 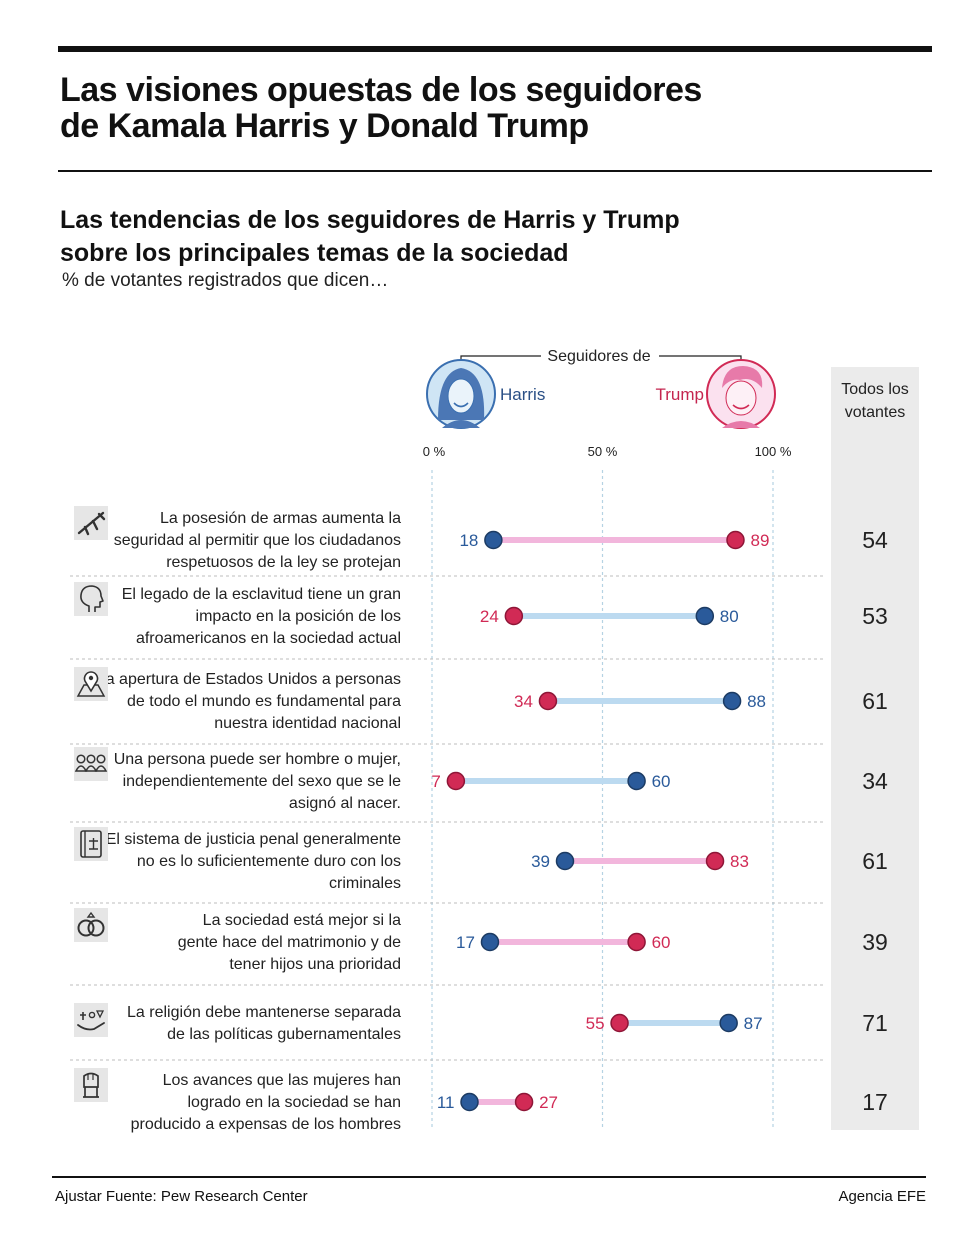 What do you see at coordinates (90, 1077) in the screenshot?
I see `fist-fingers` at bounding box center [90, 1077].